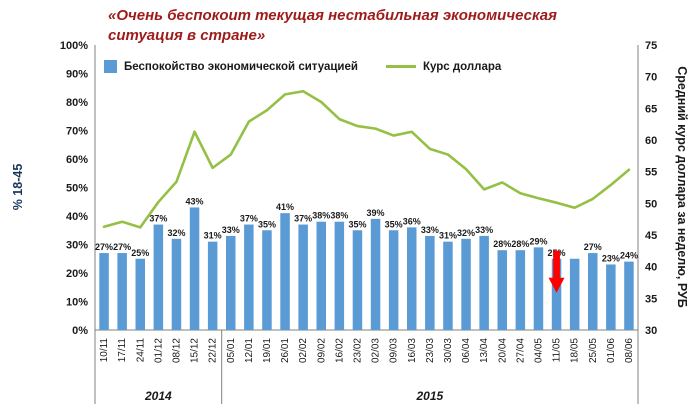 The height and width of the screenshot is (412, 700). What do you see at coordinates (429, 396) in the screenshot?
I see `year-label: 2015` at bounding box center [429, 396].